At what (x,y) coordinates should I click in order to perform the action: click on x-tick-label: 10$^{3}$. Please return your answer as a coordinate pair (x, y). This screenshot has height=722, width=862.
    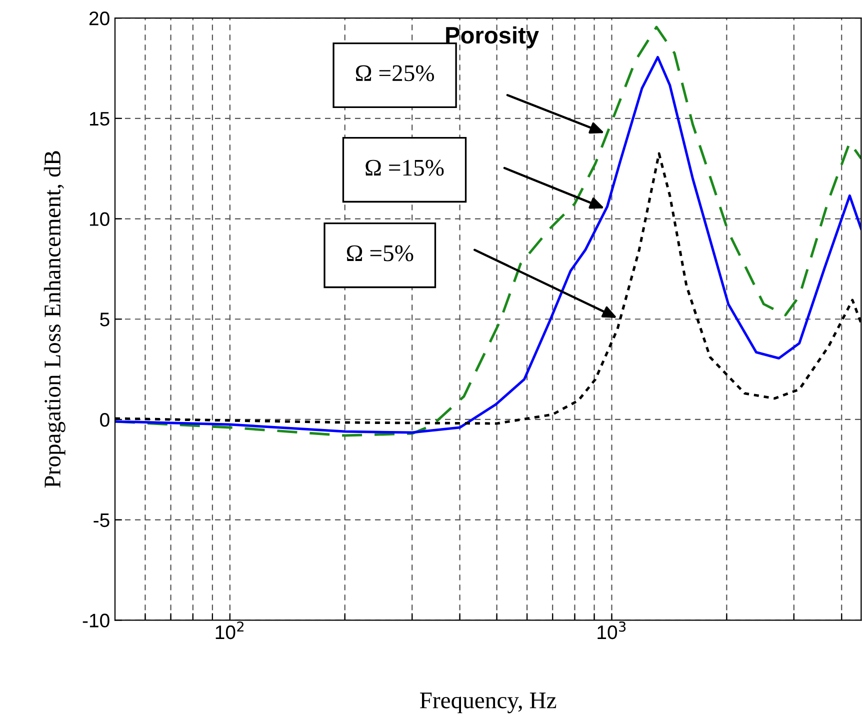
    Looking at the image, I should click on (612, 630).